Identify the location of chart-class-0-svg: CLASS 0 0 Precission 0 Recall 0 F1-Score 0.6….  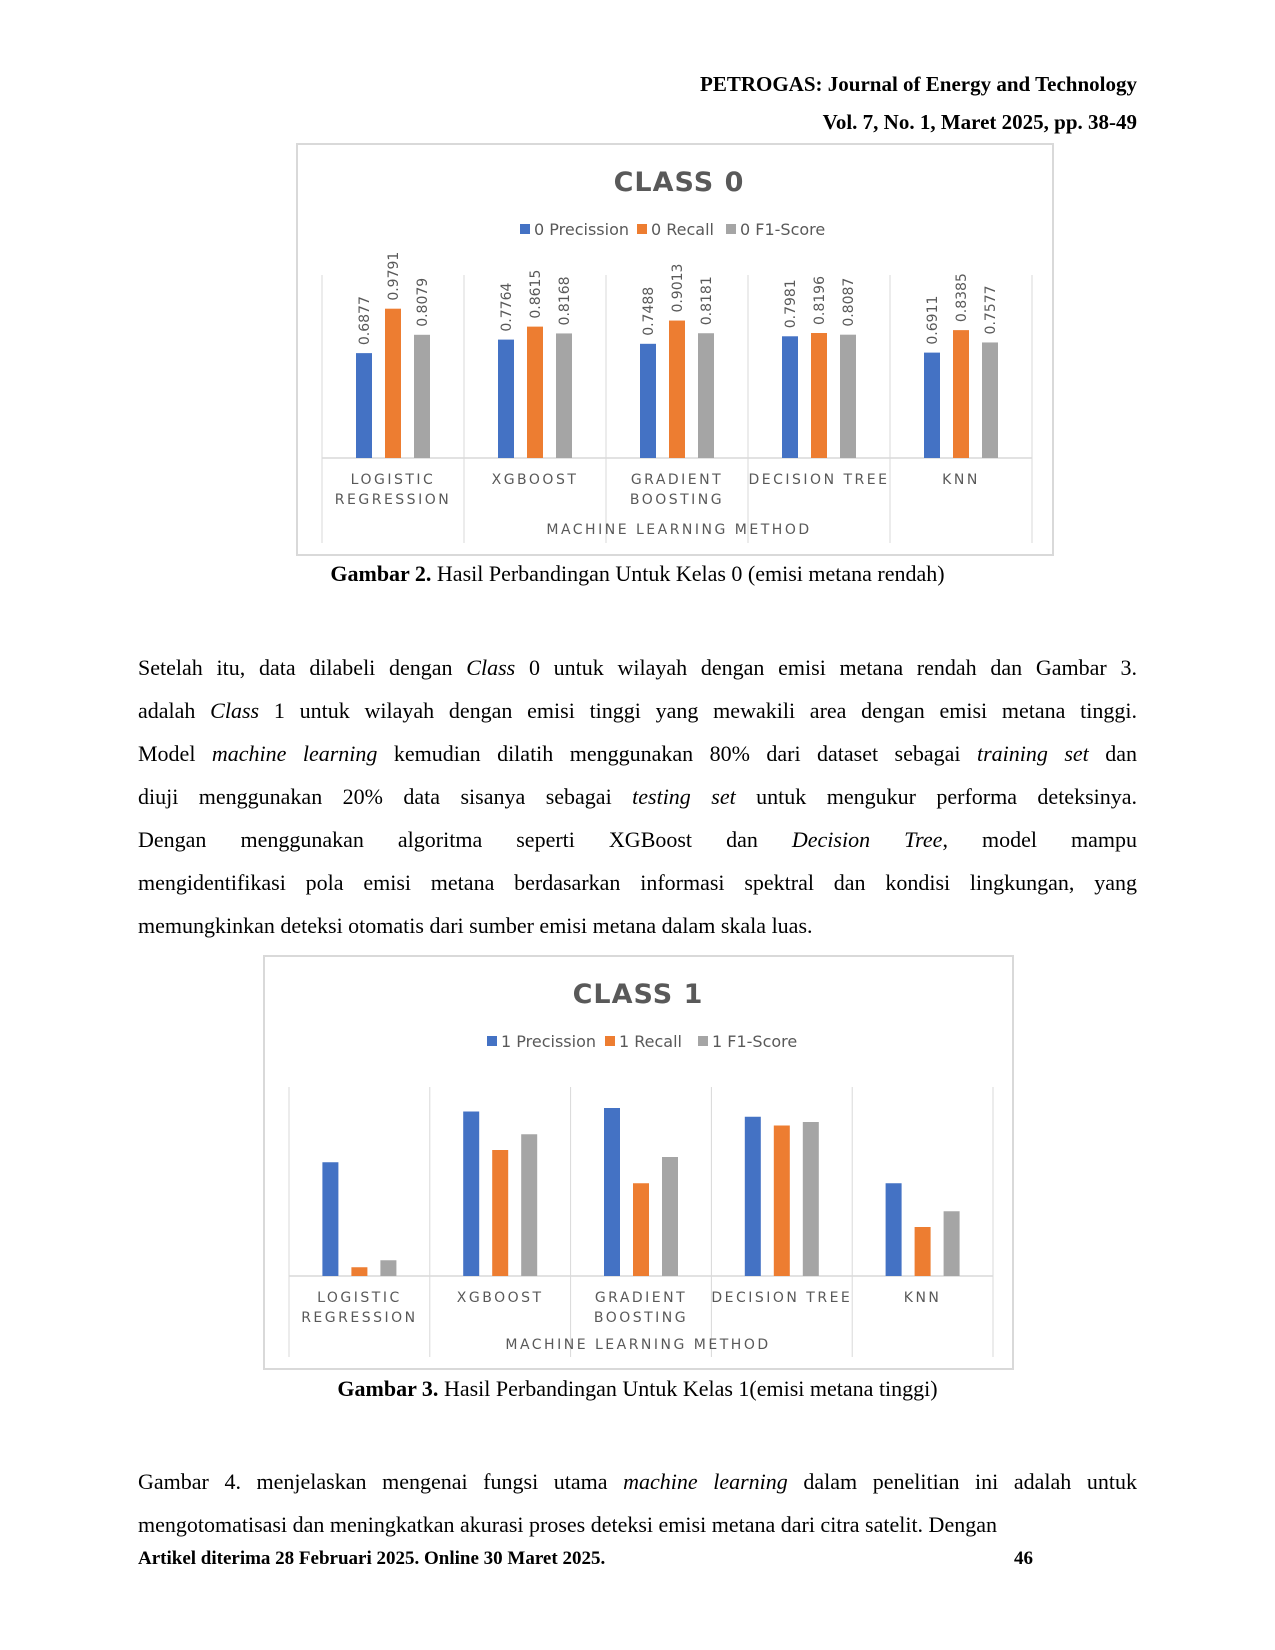
(677, 355).